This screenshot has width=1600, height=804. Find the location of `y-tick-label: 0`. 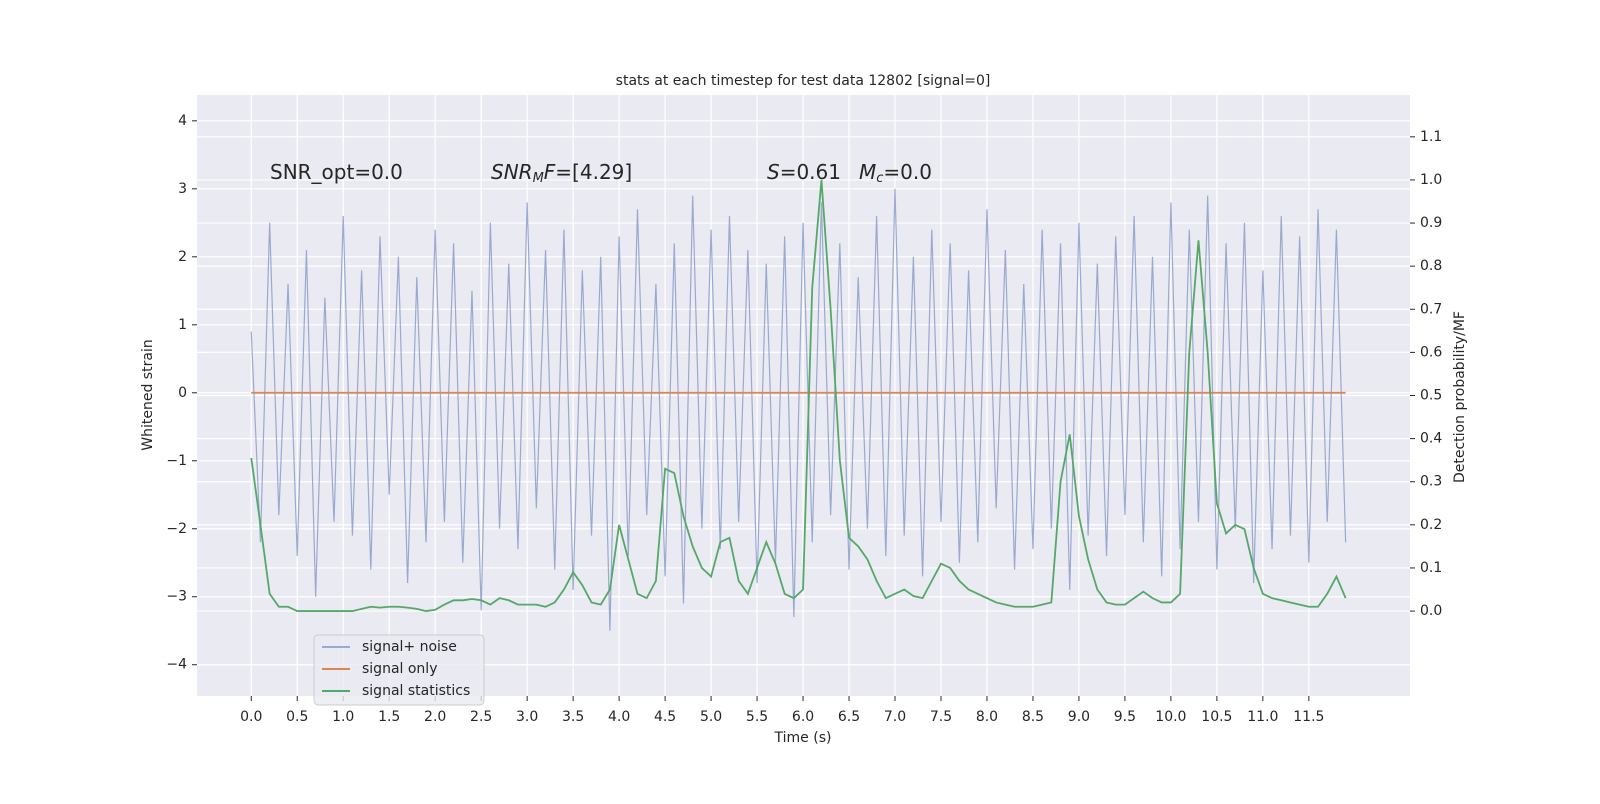

y-tick-label: 0 is located at coordinates (182, 393).